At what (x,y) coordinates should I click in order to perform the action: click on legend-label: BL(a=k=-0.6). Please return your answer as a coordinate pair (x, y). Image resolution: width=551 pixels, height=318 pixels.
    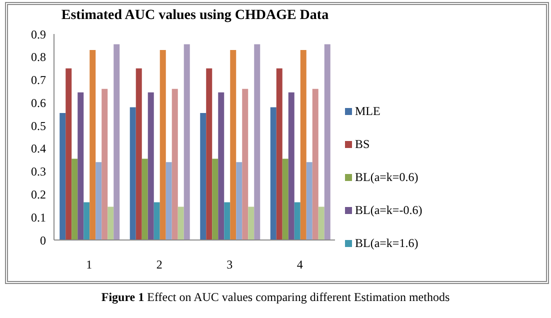
    Looking at the image, I should click on (388, 210).